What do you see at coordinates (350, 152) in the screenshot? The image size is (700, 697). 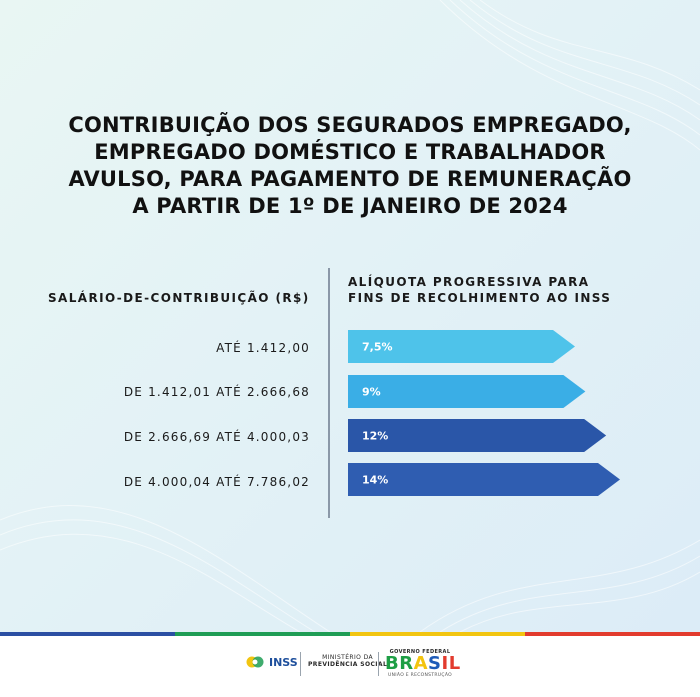 I see `title-line: EMPREGADO DOMÉSTICO E TRABALHADOR` at bounding box center [350, 152].